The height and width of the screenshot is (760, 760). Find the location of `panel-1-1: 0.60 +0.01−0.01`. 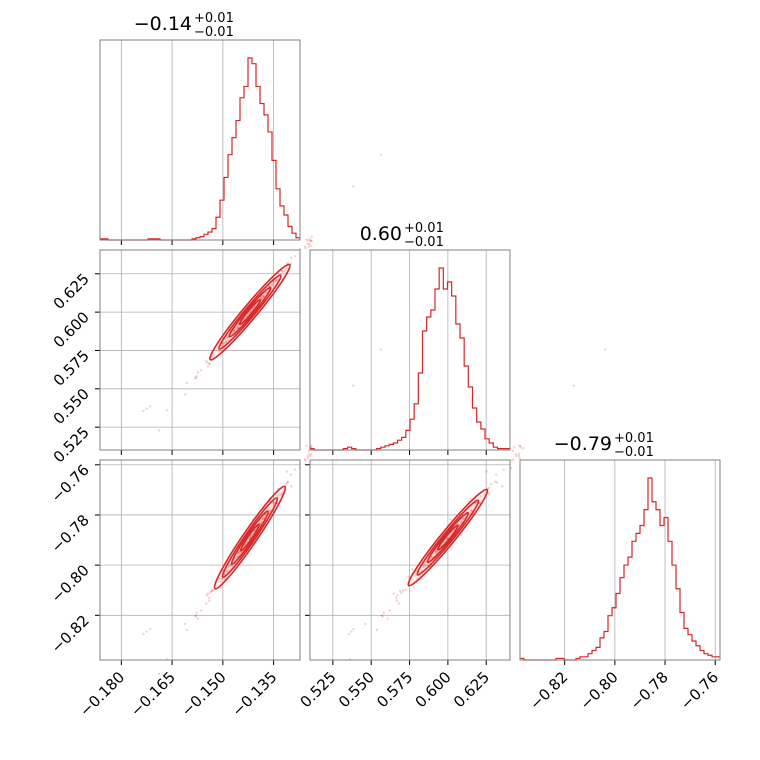

panel-1-1: 0.60 +0.01−0.01 is located at coordinates (410, 338).